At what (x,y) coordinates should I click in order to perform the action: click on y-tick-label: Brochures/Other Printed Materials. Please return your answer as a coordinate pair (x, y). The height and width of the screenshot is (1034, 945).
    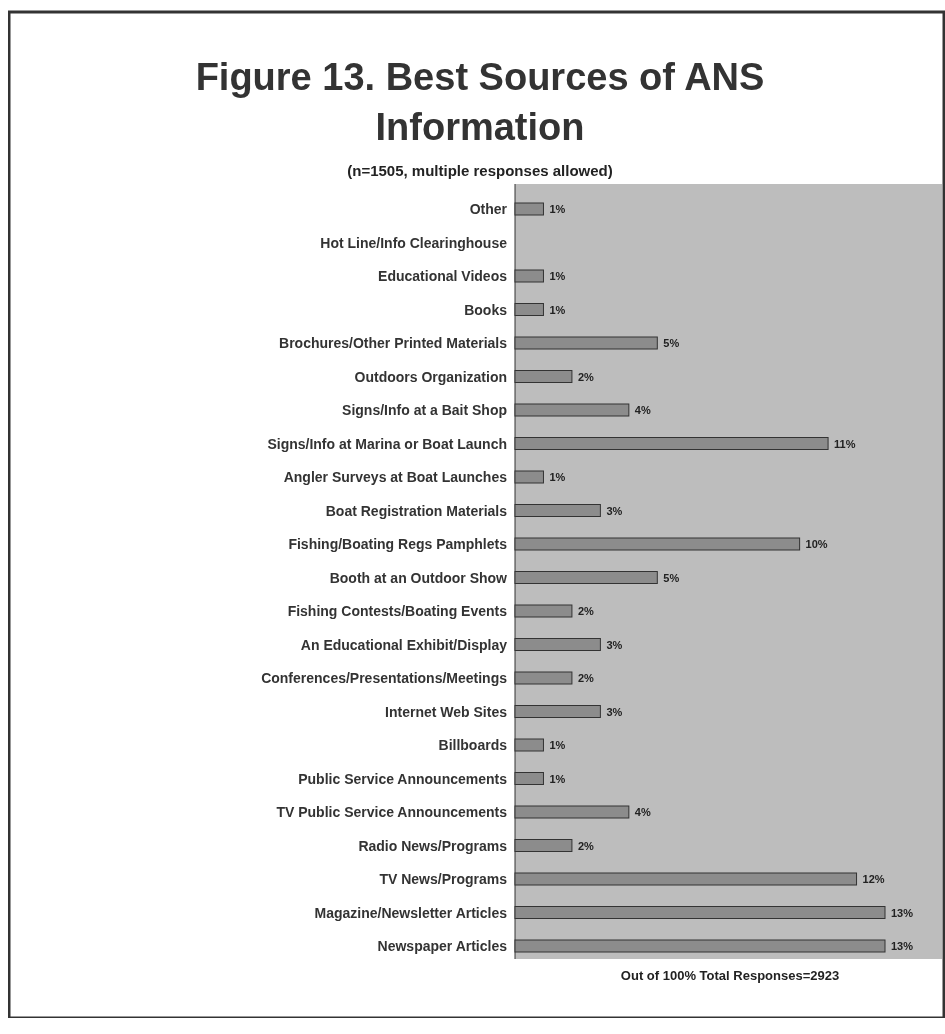
    Looking at the image, I should click on (393, 343).